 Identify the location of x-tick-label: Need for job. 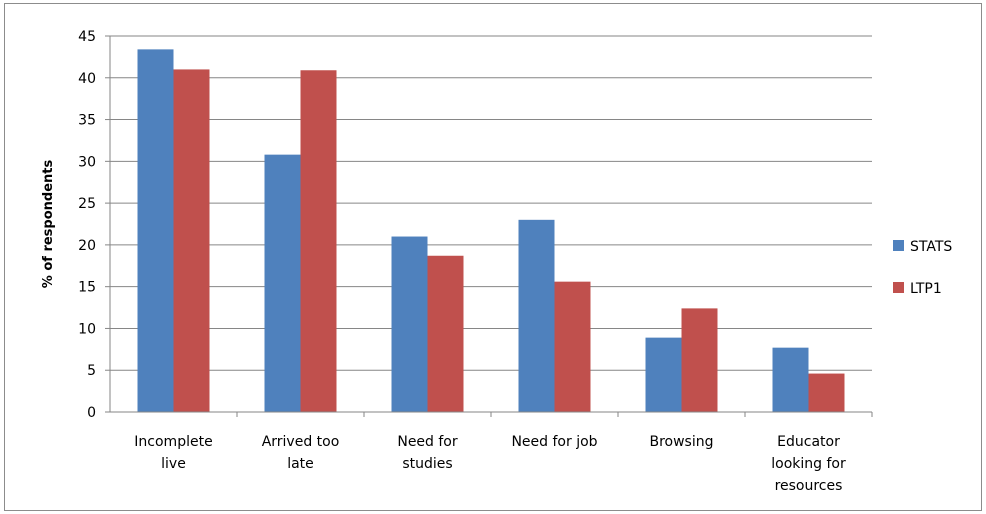
(554, 442).